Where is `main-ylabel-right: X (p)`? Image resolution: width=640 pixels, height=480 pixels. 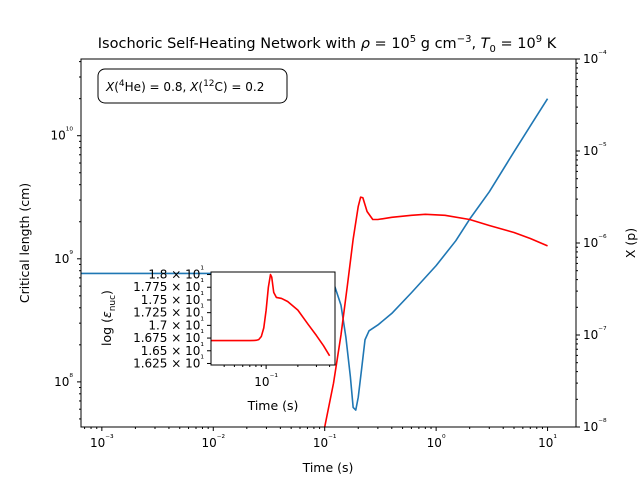
main-ylabel-right: X (p) is located at coordinates (630, 243).